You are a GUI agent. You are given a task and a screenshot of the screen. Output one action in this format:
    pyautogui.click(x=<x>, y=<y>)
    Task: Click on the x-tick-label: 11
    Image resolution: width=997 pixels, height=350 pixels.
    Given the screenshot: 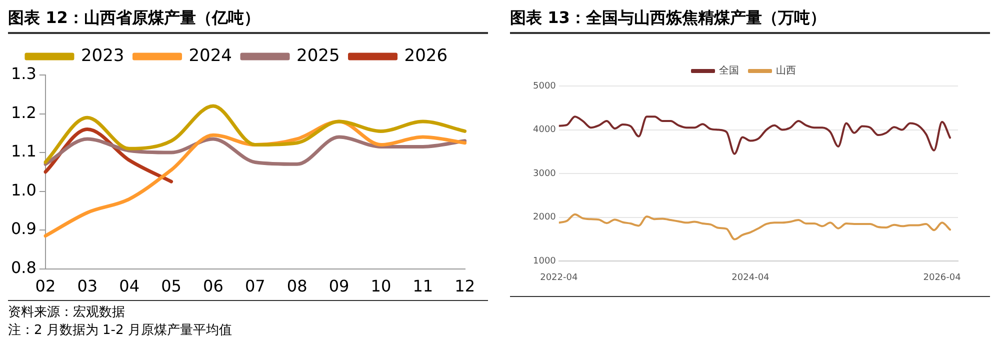 What is the action you would take?
    pyautogui.click(x=423, y=286)
    